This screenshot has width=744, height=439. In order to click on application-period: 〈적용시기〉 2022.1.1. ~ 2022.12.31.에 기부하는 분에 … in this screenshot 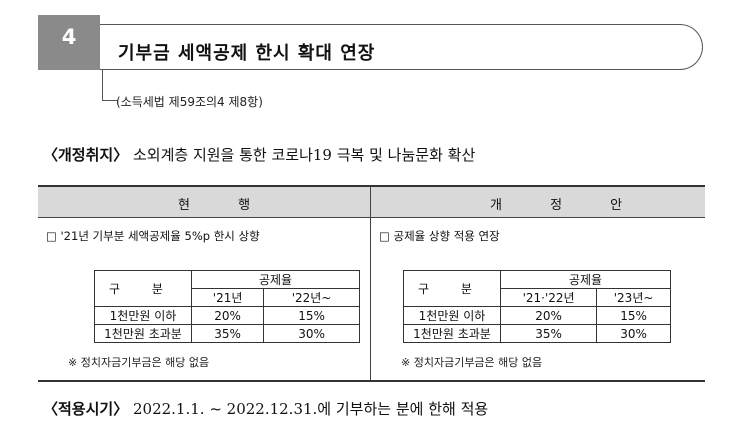, I will do `click(265, 408)`.